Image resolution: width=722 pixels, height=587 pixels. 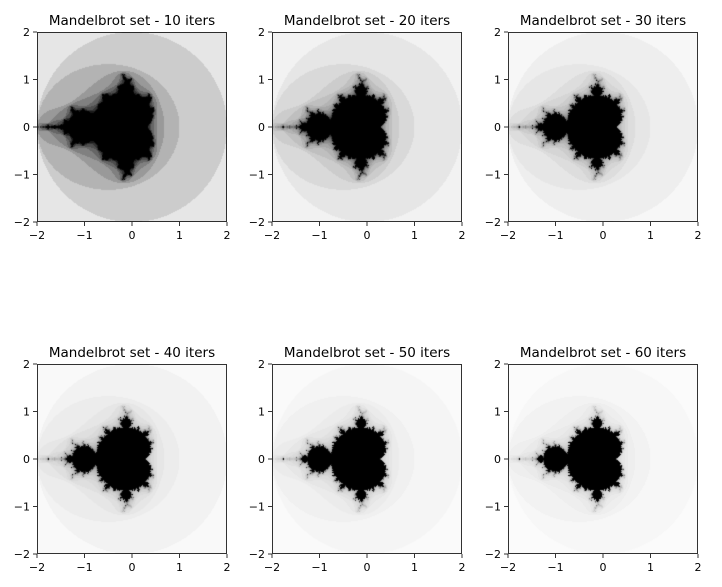 I want to click on subplot-title: Mandelbrot set - 20 iters, so click(x=367, y=21).